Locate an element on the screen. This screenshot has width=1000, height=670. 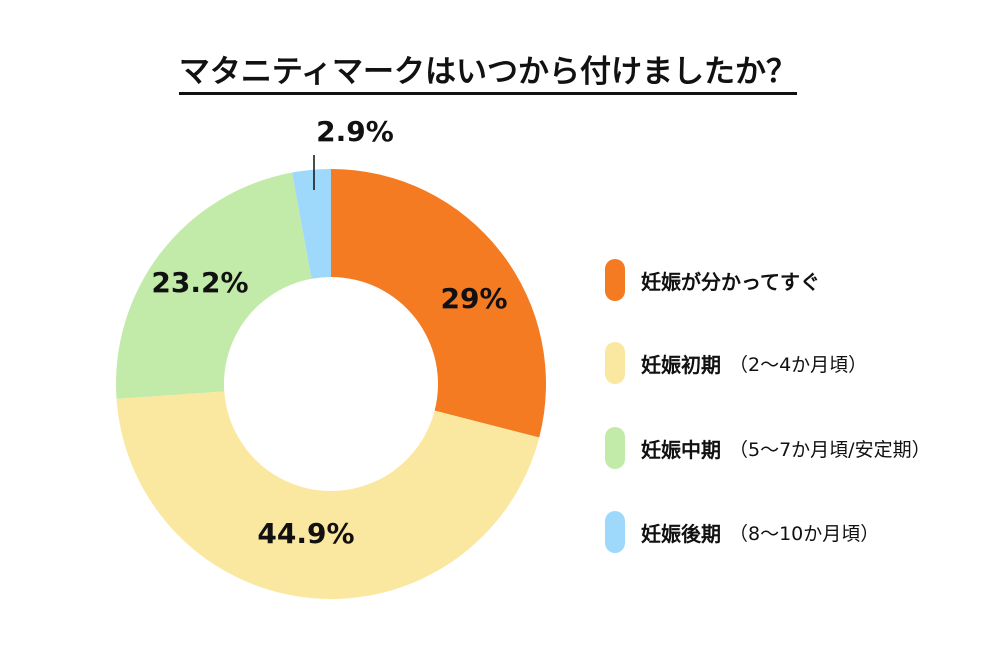
legend-item: 妊娠が分かってすぐ is located at coordinates (716, 280).